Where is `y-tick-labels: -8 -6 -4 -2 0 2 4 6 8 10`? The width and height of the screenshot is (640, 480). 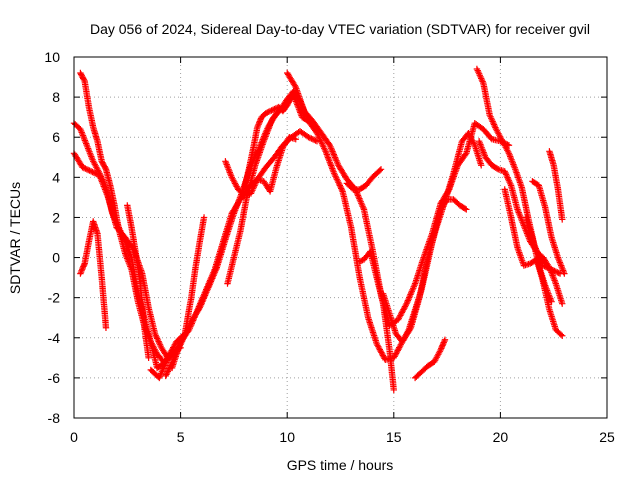
y-tick-labels: -8 -6 -4 -2 0 2 4 6 8 10 is located at coordinates (52, 237).